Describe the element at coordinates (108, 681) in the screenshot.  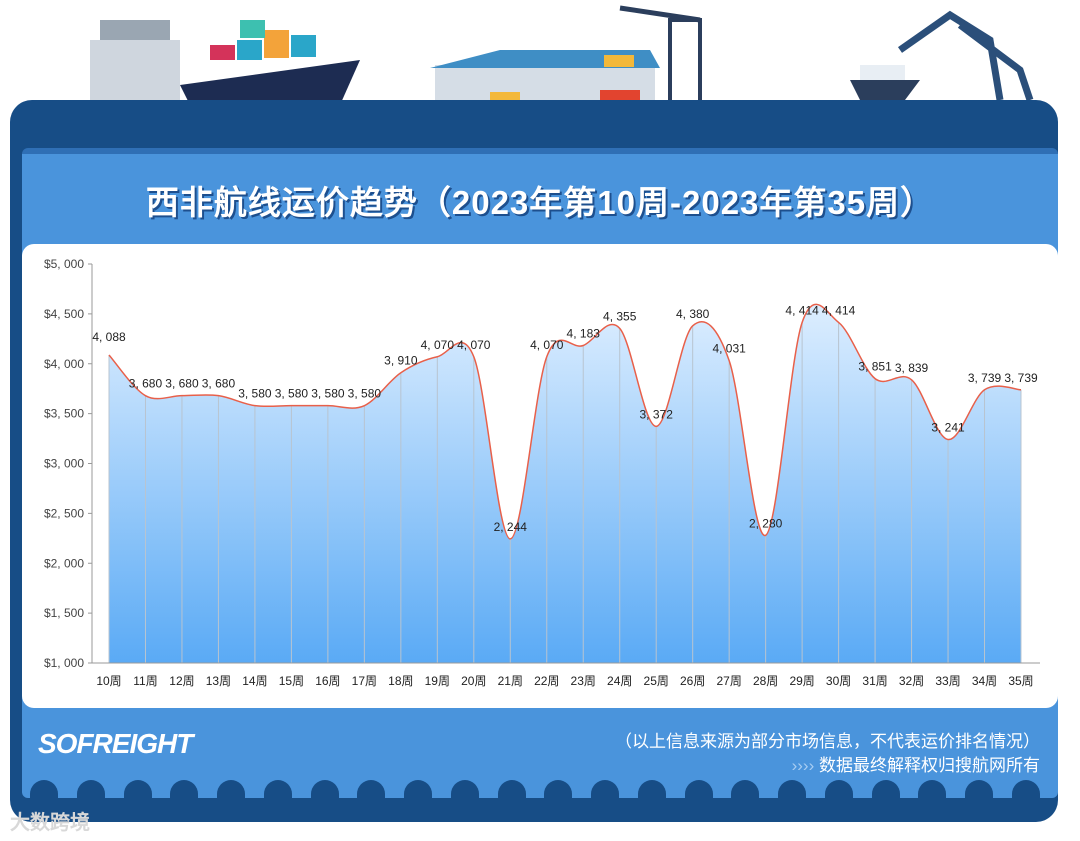
I see `x-tick-label: 10周` at that location.